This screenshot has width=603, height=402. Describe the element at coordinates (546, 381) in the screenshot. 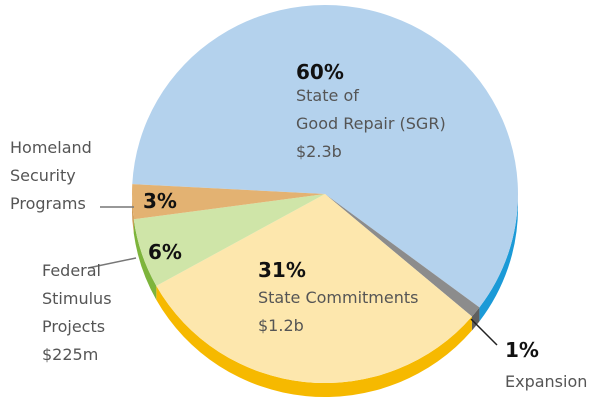

I see `category-label: Expansion` at that location.